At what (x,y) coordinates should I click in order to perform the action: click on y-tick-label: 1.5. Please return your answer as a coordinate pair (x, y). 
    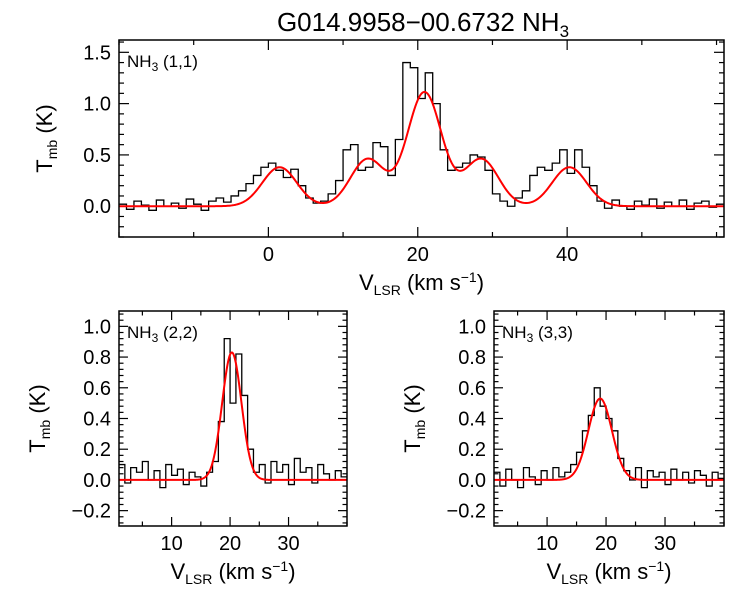
    Looking at the image, I should click on (97, 53).